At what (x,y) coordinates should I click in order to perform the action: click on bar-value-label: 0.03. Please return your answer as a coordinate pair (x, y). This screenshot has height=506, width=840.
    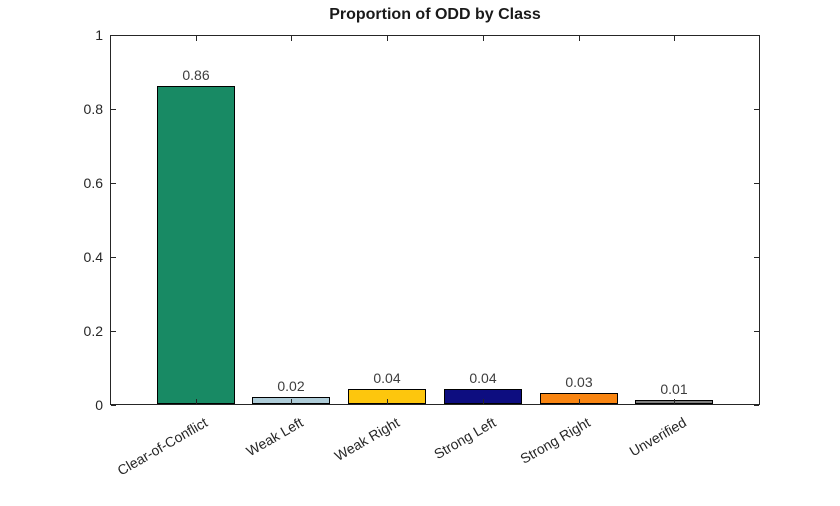
    Looking at the image, I should click on (579, 382).